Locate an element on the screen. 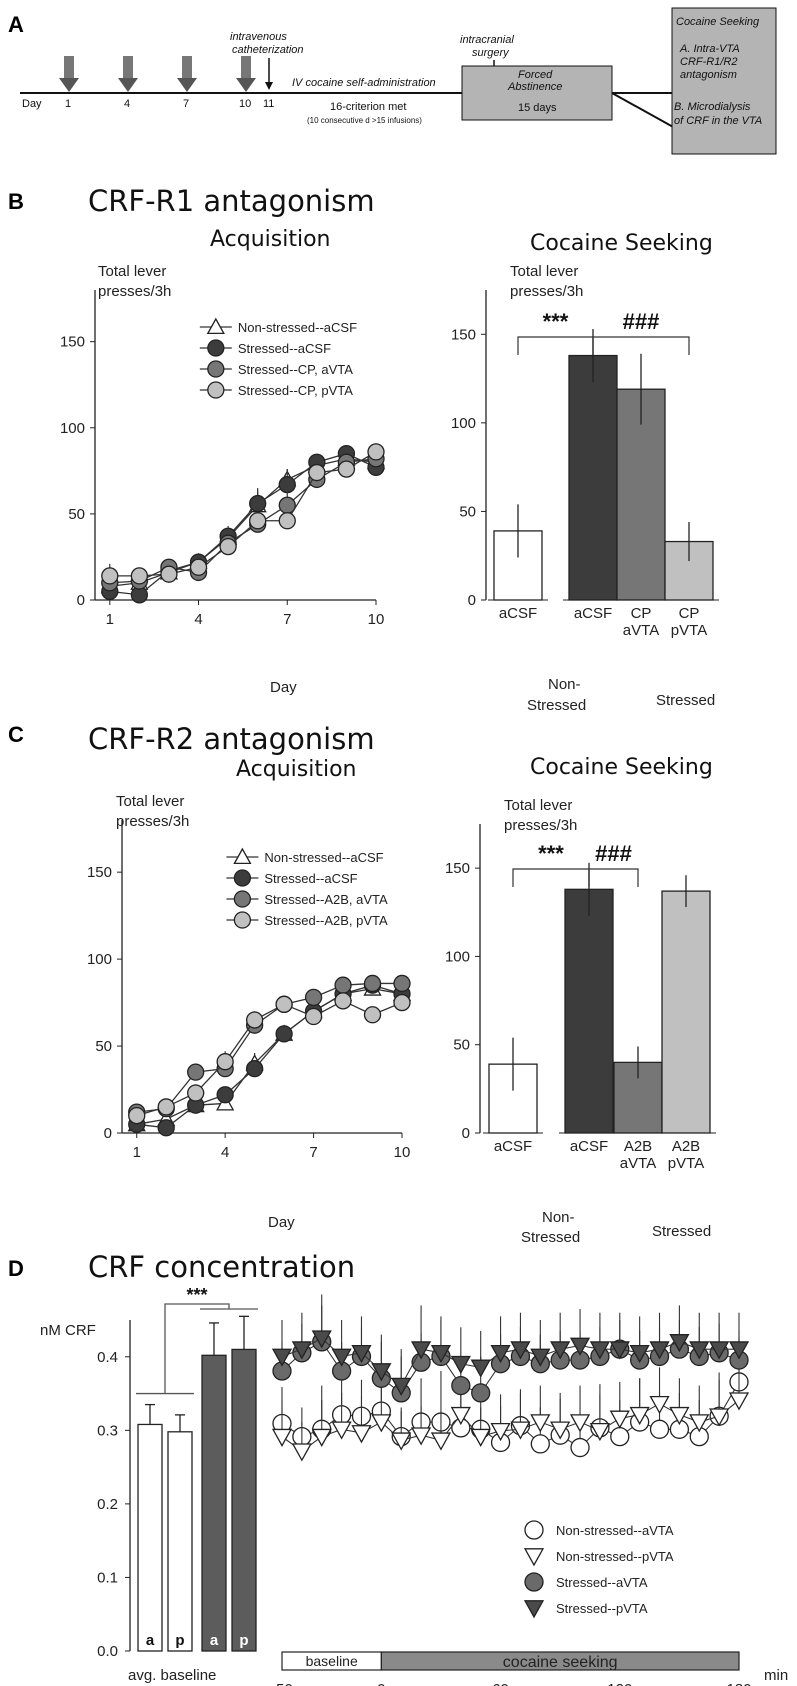 The height and width of the screenshot is (1686, 797). x-tick-label: 1 is located at coordinates (137, 1152).